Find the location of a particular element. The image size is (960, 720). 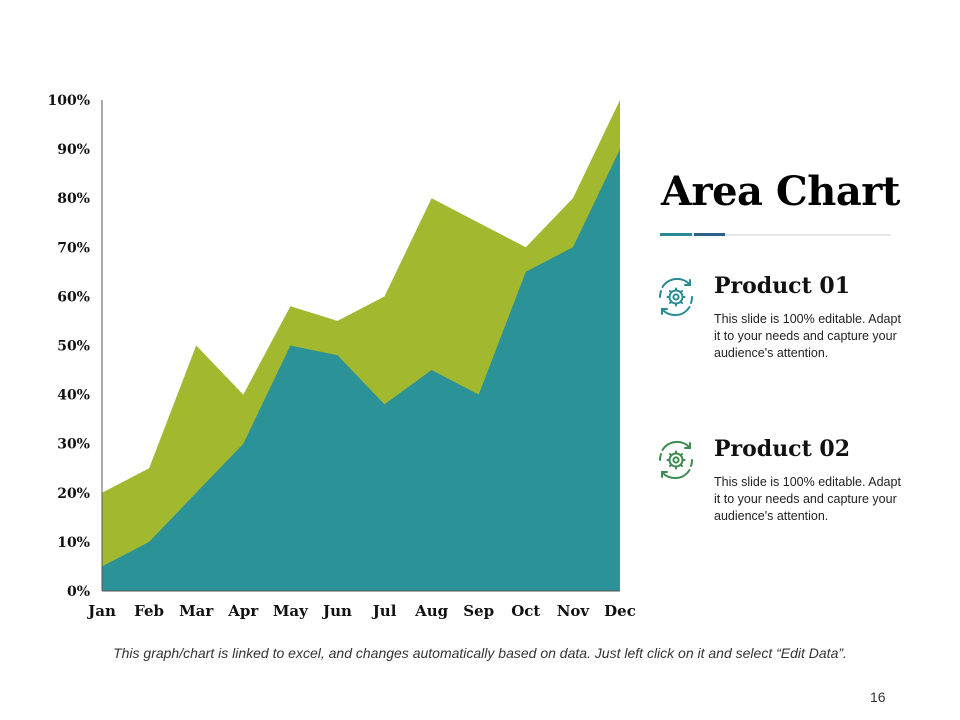

y-tick-label: 50% is located at coordinates (73, 347).